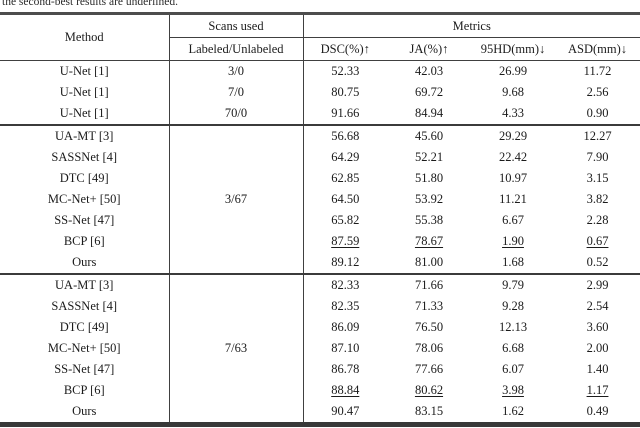  Describe the element at coordinates (320, 71) in the screenshot. I see `table-row: U-Net [1] 3/0 52.33 42.03 26.99 11.72` at that location.